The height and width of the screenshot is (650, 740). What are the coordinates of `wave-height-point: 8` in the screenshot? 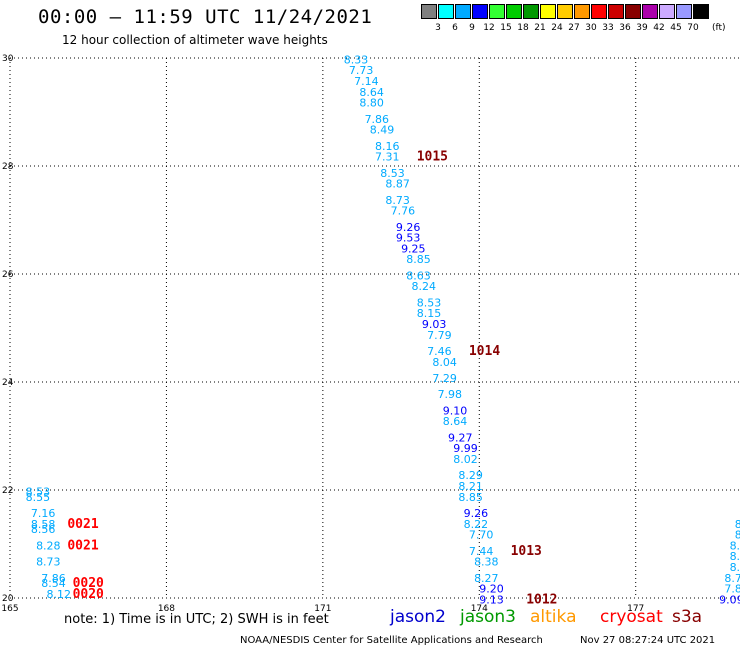 It's located at (737, 524).